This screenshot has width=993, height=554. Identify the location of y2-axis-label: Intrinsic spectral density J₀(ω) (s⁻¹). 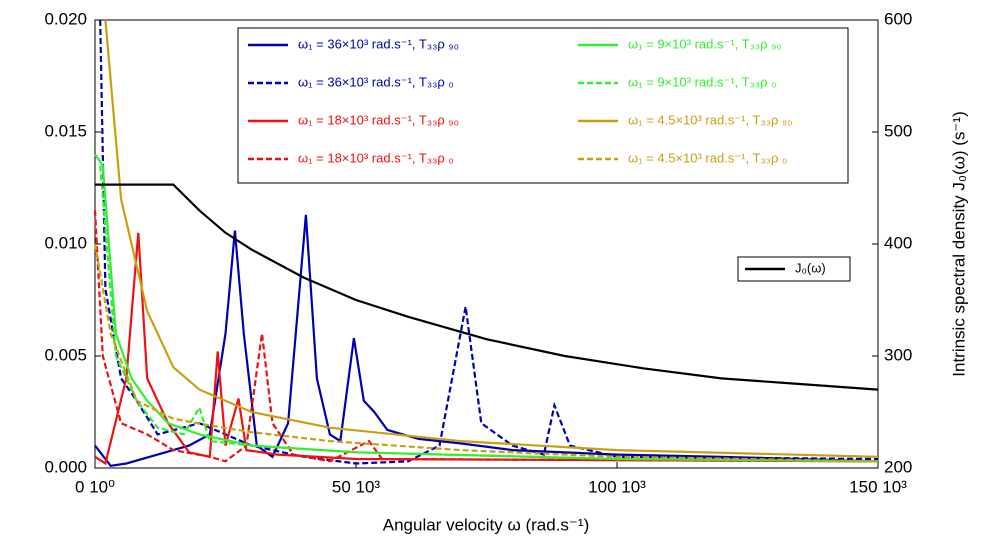
(958, 243).